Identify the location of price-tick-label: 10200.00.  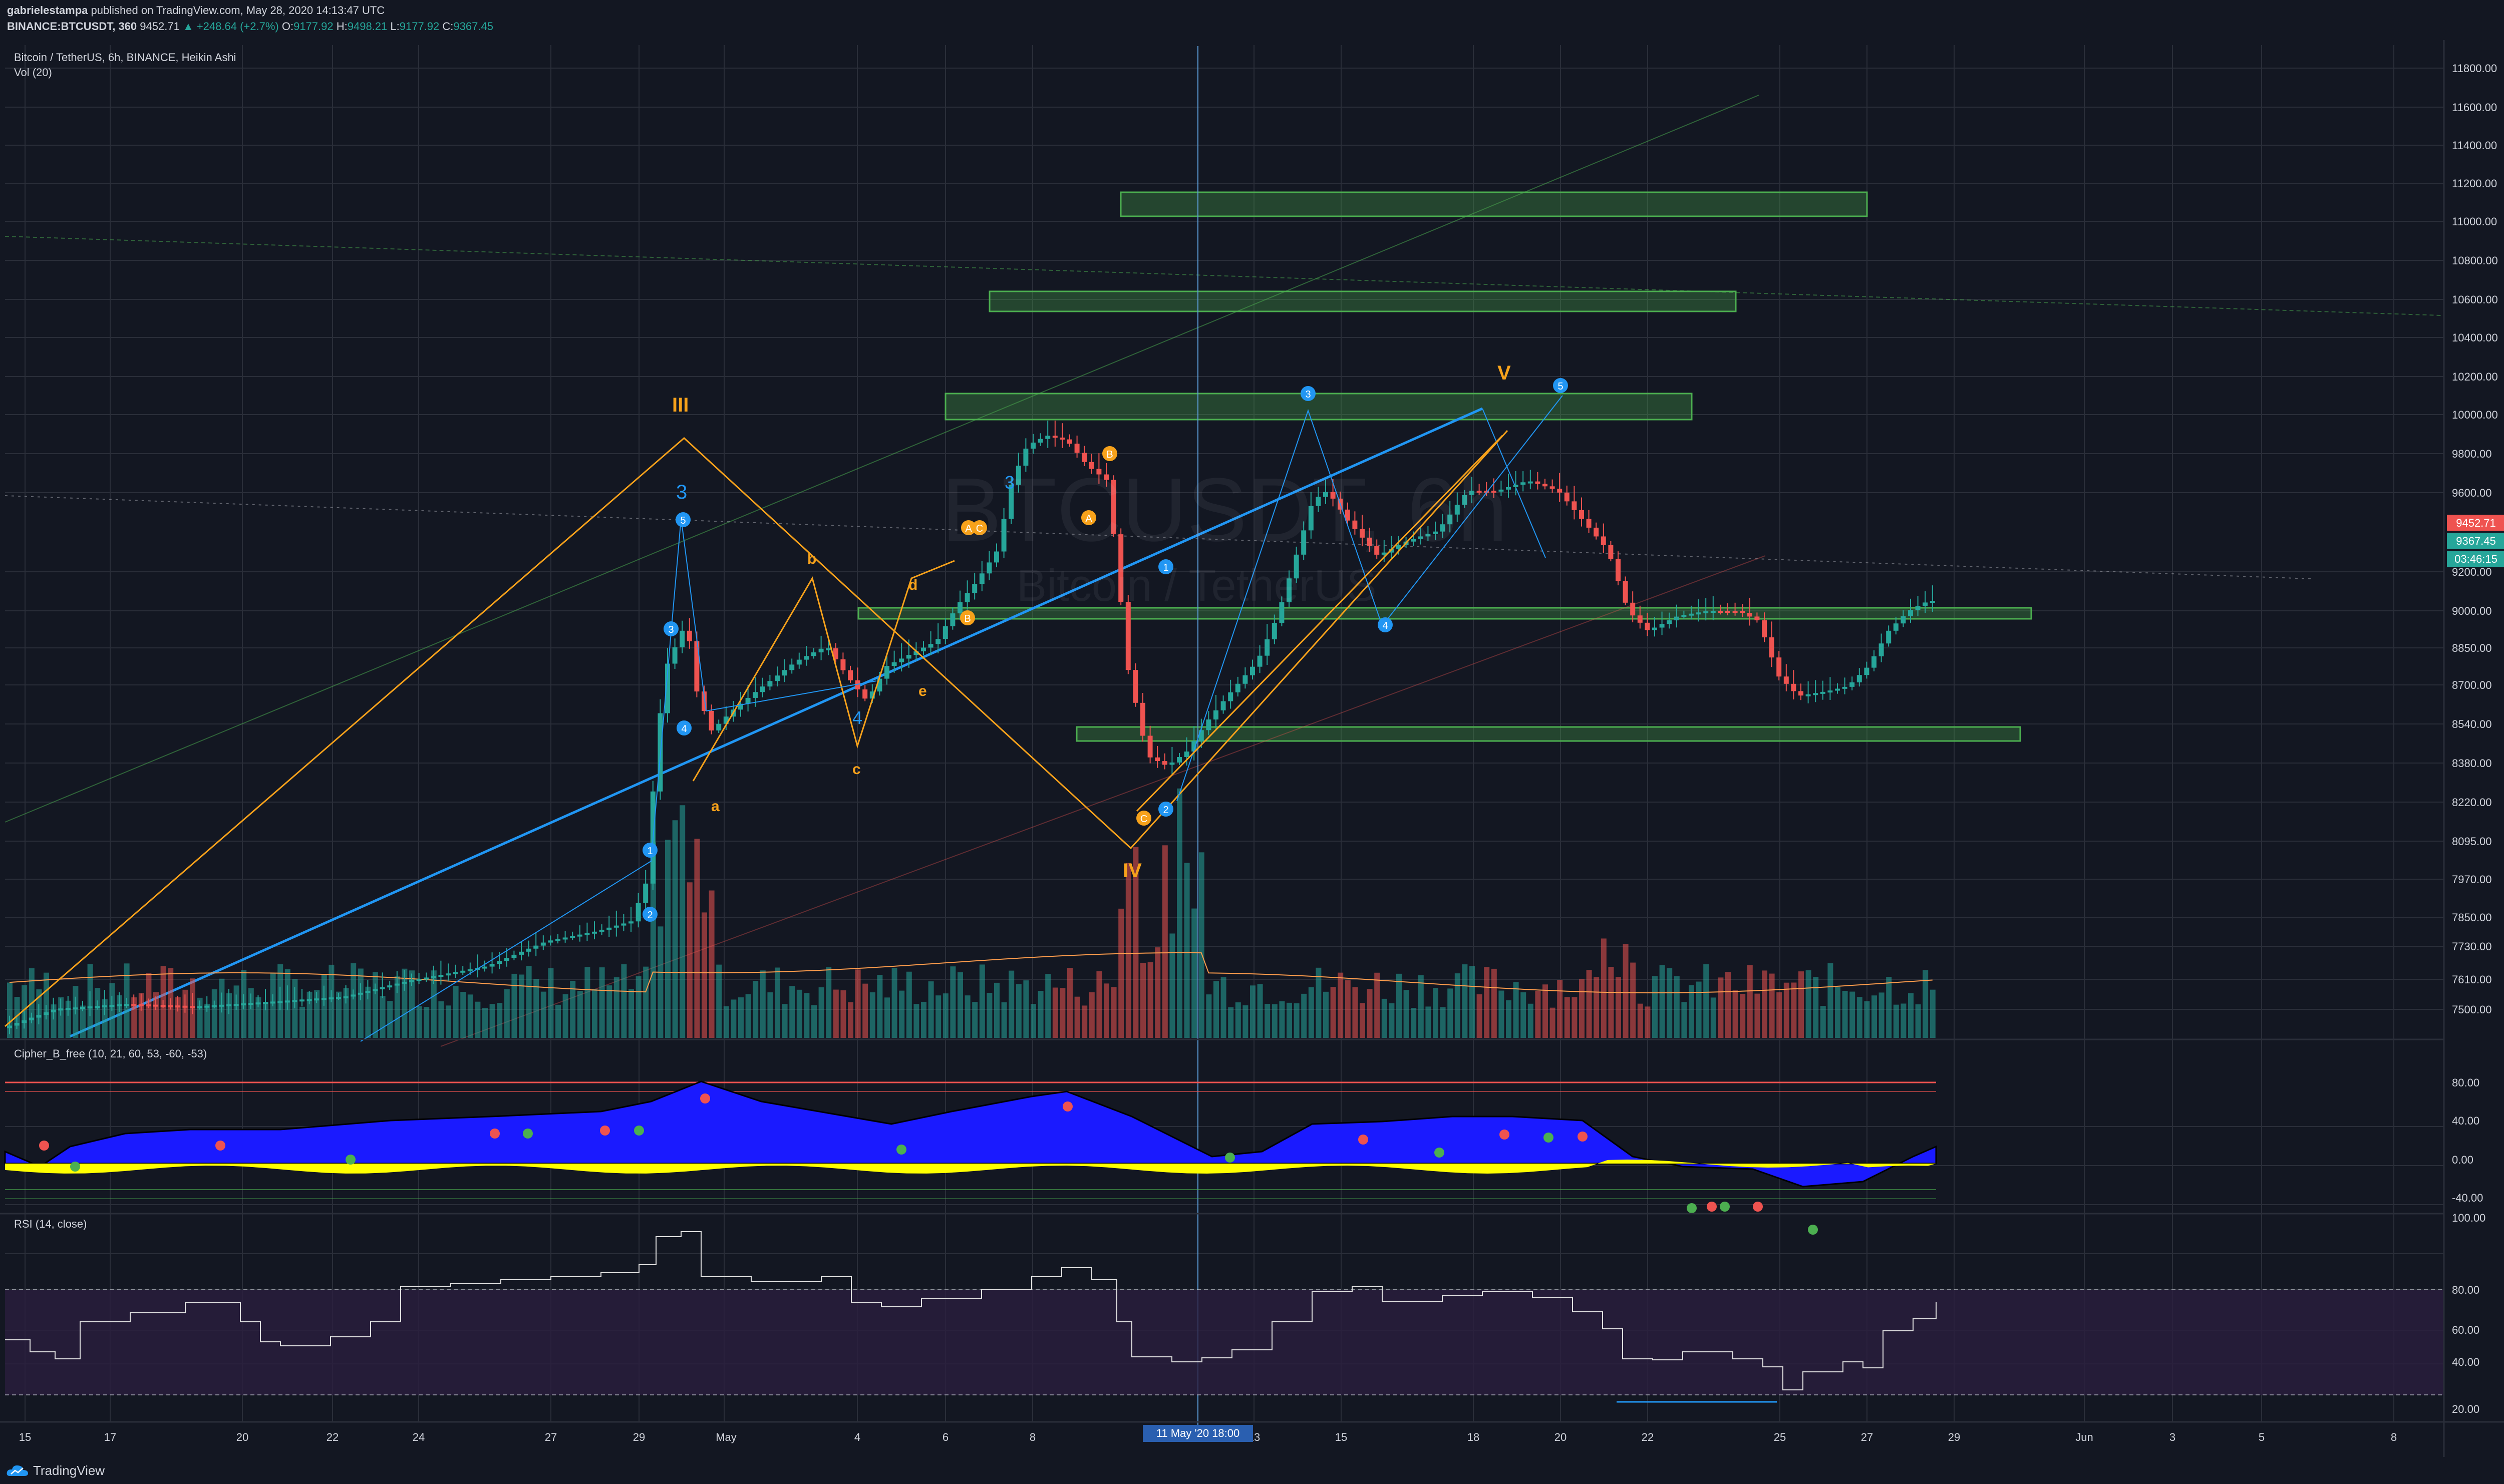
(2475, 376).